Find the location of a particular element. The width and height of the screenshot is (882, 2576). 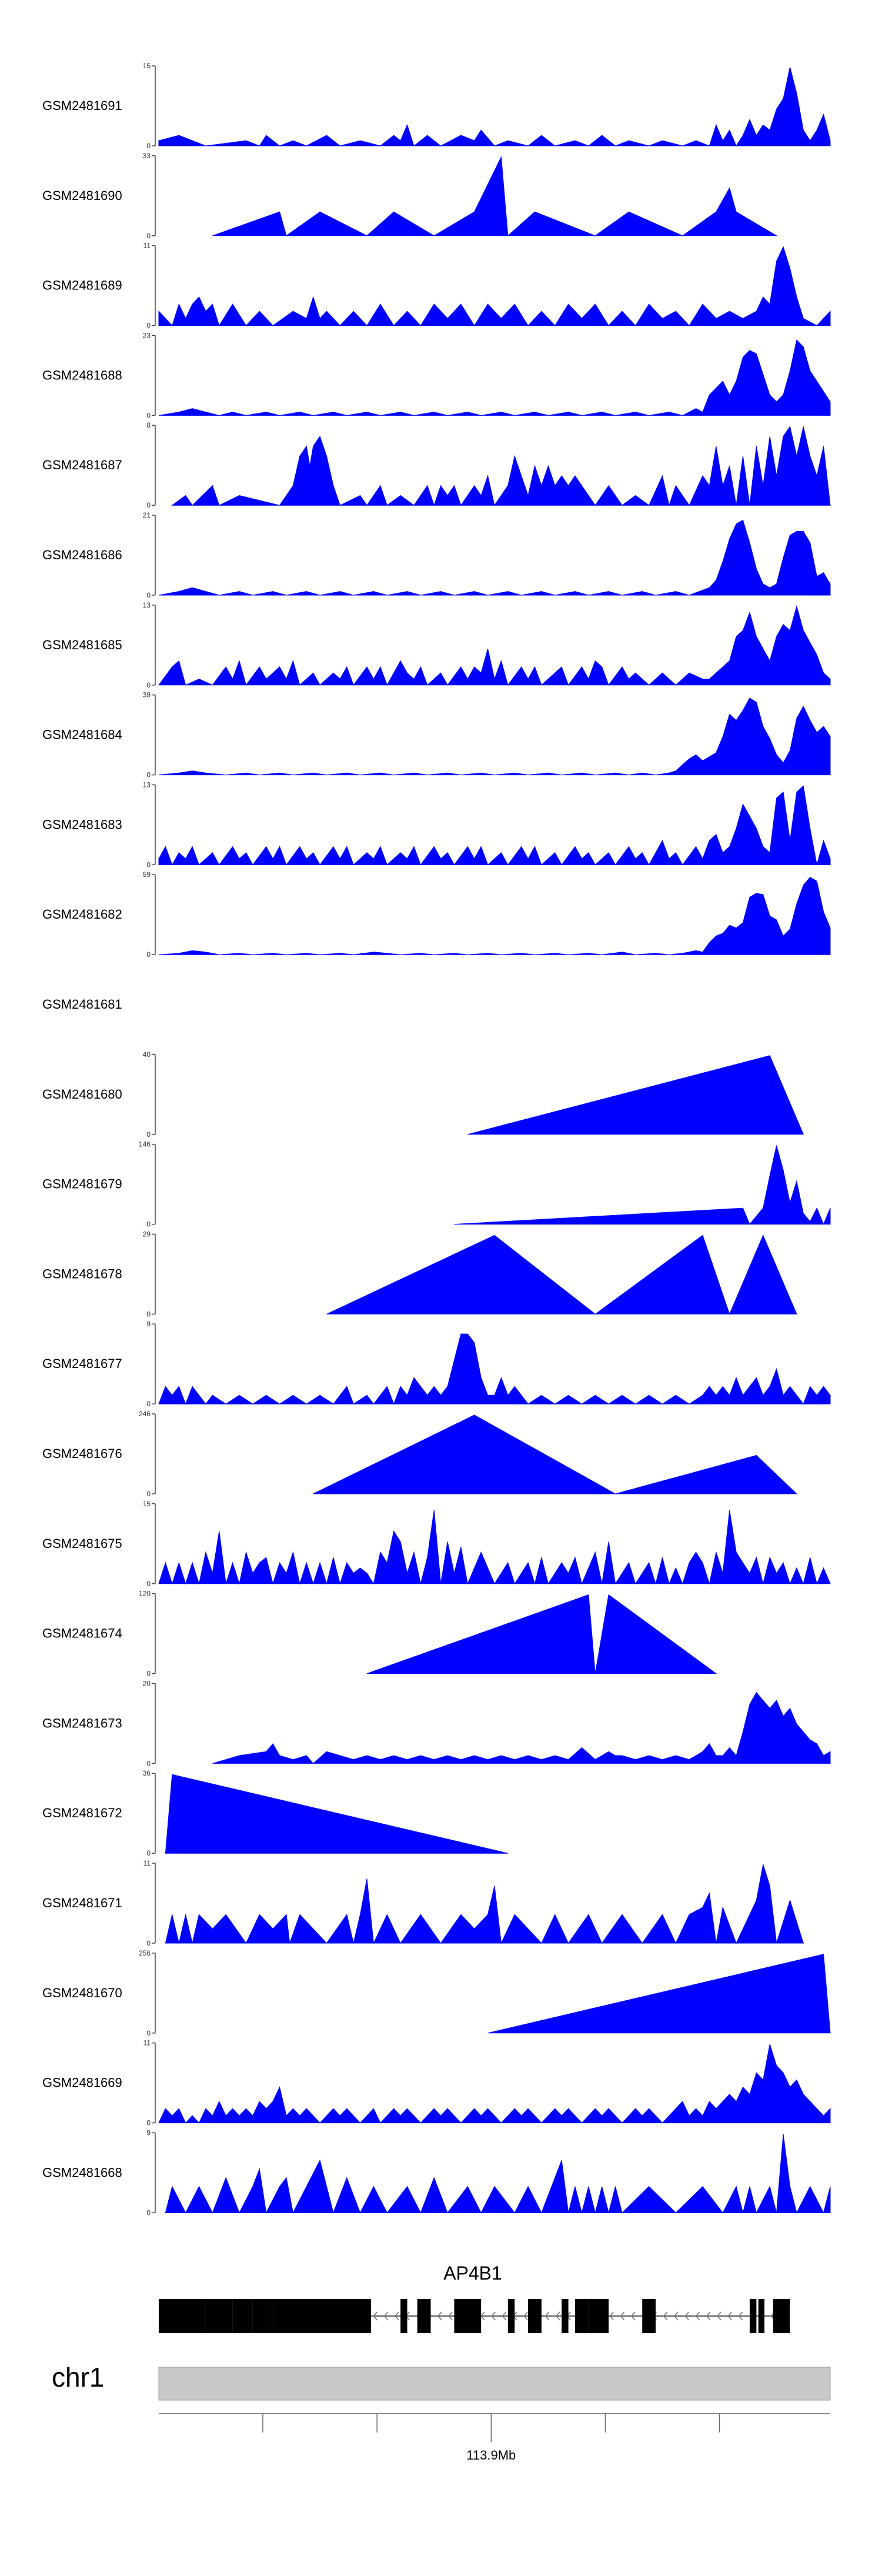

gene-label: AP4B1 is located at coordinates (472, 2273).